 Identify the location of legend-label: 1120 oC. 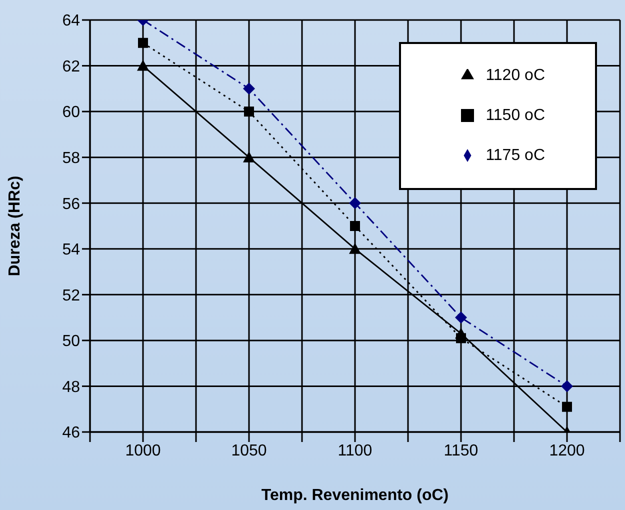
(515, 75).